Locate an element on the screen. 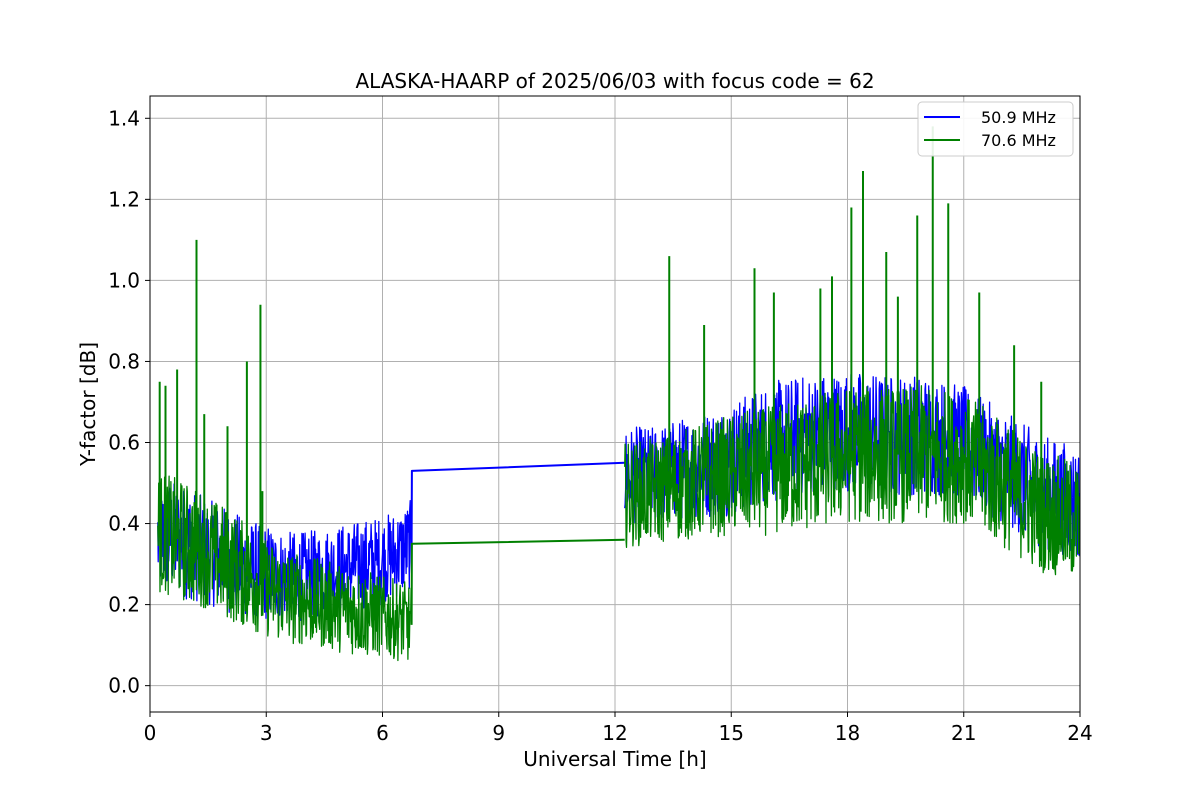 This screenshot has width=1200, height=800. x-tick-label: 21 is located at coordinates (963, 733).